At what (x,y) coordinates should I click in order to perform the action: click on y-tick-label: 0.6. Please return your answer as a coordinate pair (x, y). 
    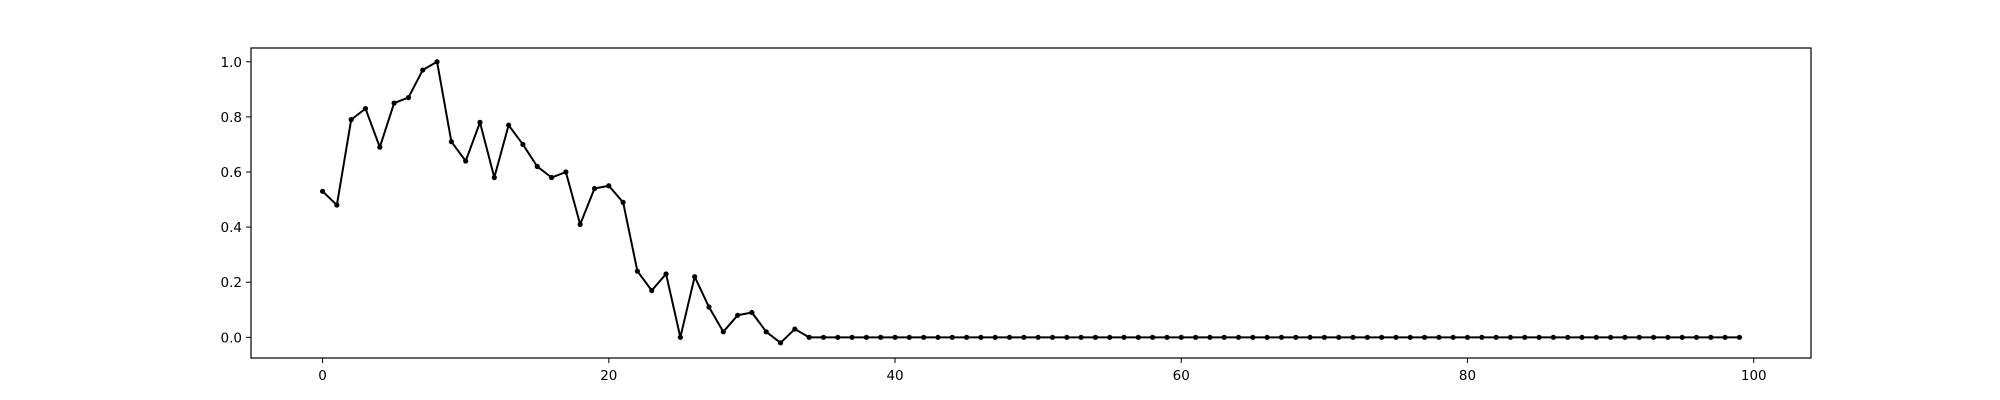
    Looking at the image, I should click on (231, 173).